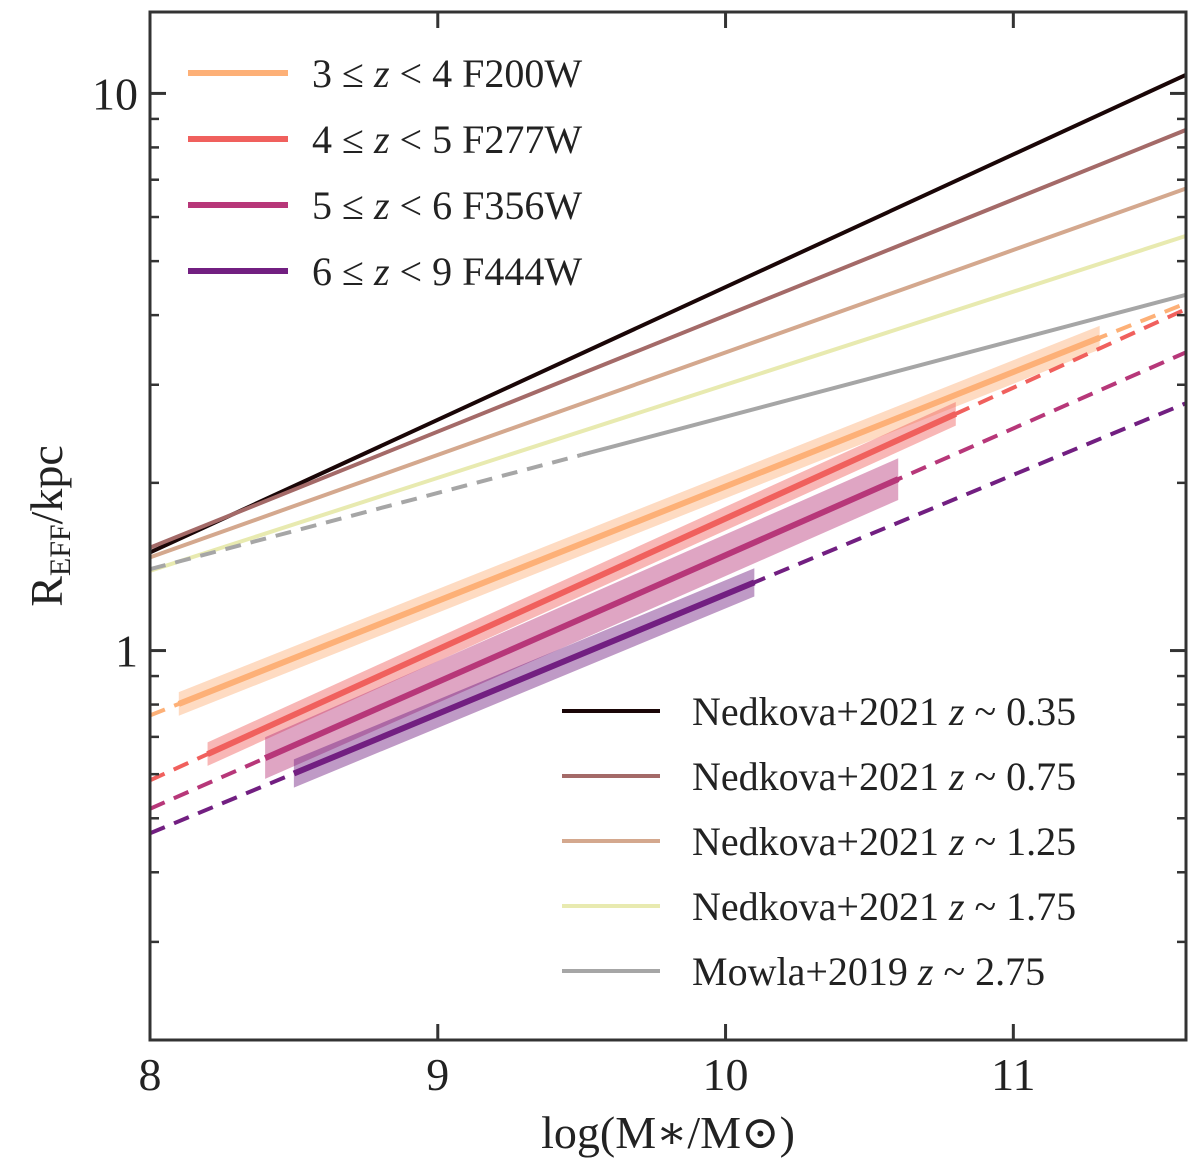 The width and height of the screenshot is (1200, 1174). I want to click on legend-br-label-var-2: z, so click(956, 841).